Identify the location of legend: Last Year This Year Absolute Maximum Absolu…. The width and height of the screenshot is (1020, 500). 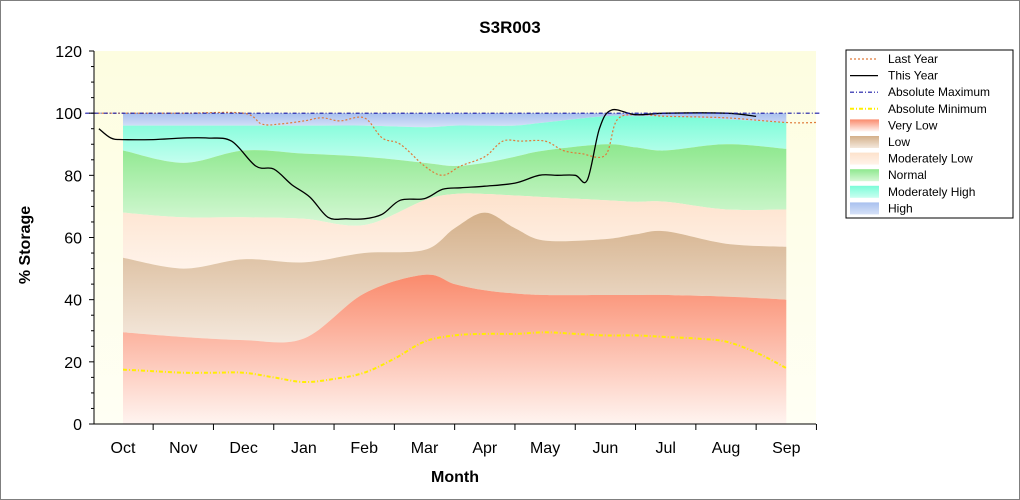
(929, 134).